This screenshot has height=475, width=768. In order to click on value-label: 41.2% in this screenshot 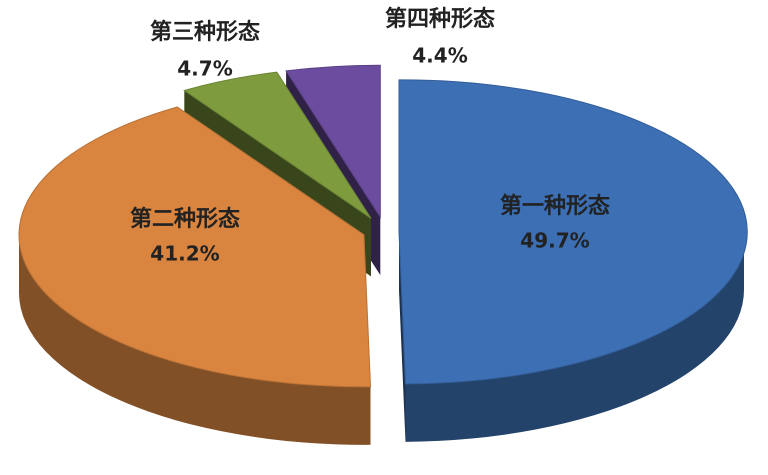, I will do `click(184, 254)`.